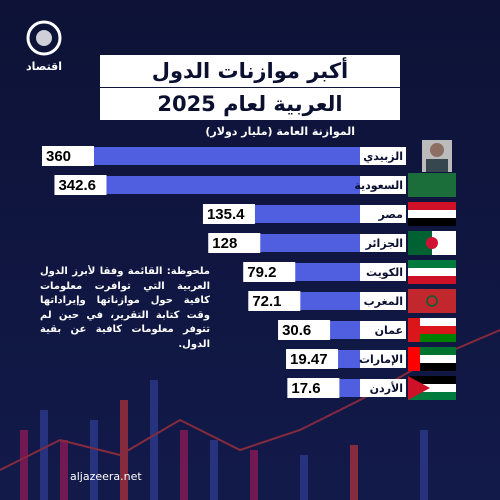 Image resolution: width=500 pixels, height=500 pixels. I want to click on country-label: الجزائر, so click(384, 243).